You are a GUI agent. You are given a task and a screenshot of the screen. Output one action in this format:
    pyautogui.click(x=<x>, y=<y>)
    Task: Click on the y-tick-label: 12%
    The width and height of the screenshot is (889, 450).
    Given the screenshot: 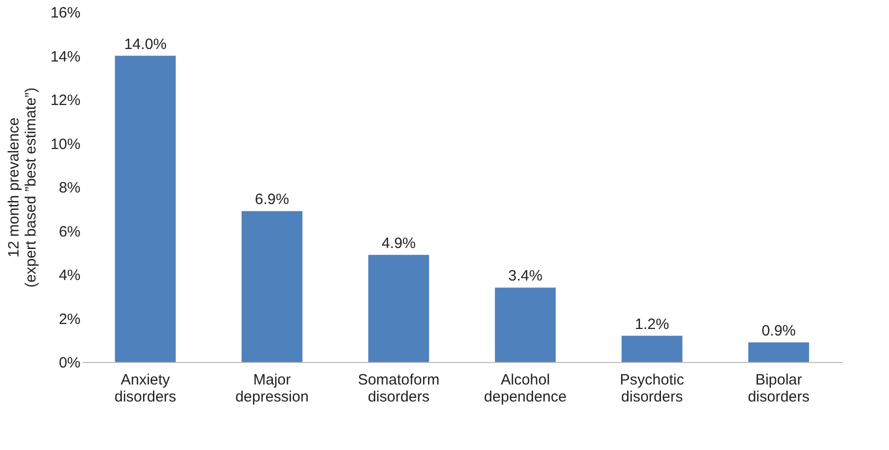 What is the action you would take?
    pyautogui.click(x=65, y=100)
    